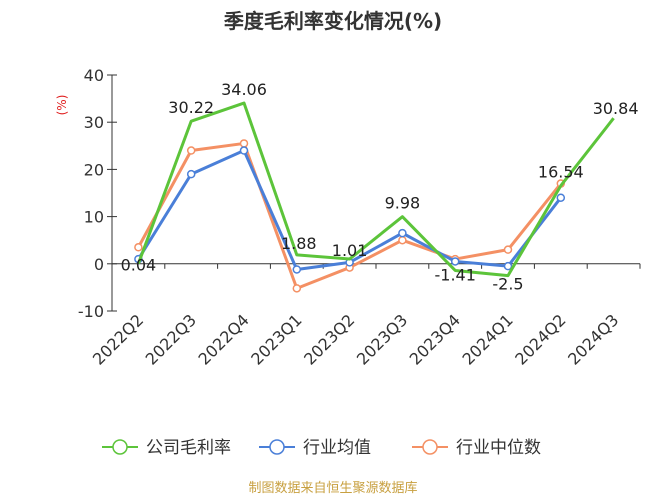 Image resolution: width=667 pixels, height=500 pixels. I want to click on y-tick-label: 30, so click(94, 122).